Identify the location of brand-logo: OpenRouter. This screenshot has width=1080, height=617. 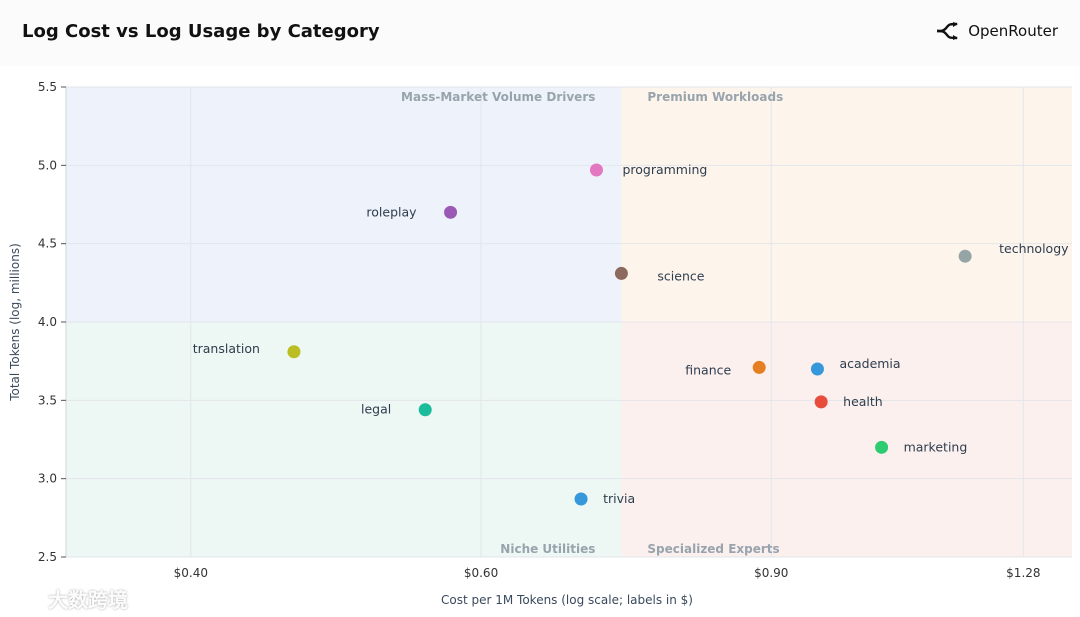
(997, 31).